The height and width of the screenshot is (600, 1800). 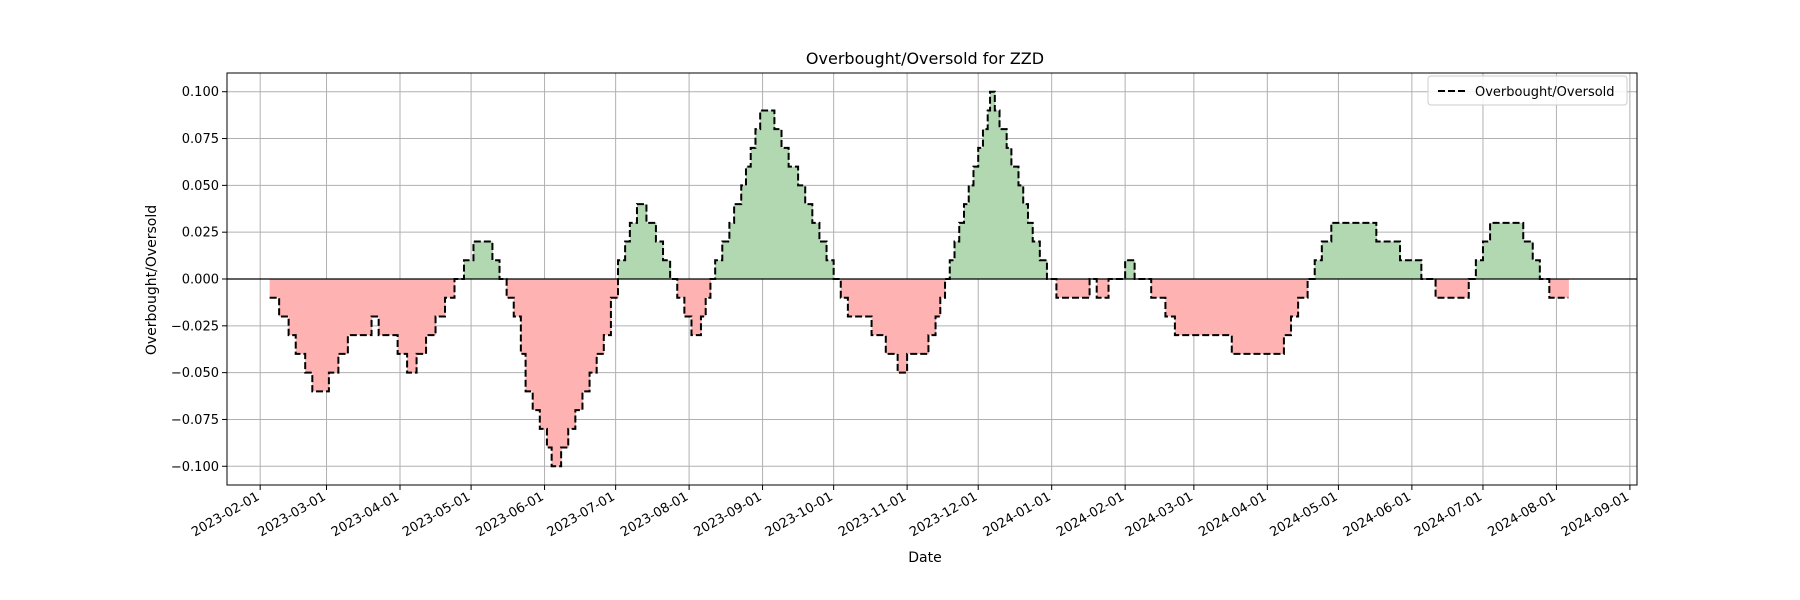 I want to click on x-tick-label: 2024-09-01, so click(x=1595, y=514).